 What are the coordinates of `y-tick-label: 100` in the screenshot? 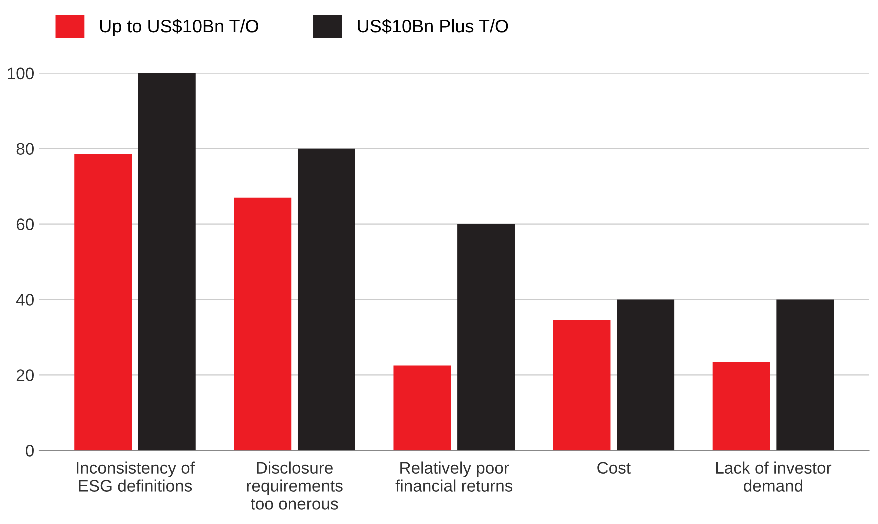 It's located at (21, 74).